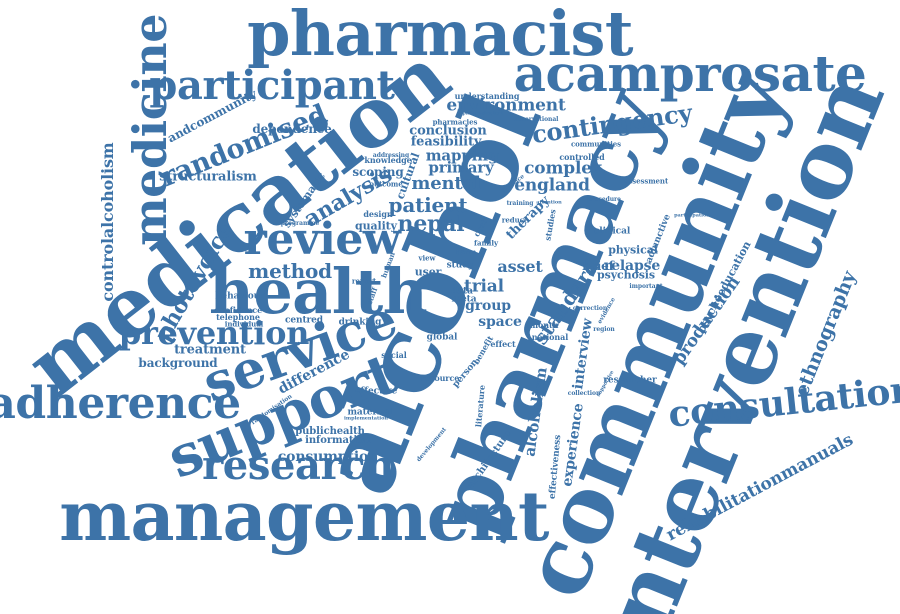  I want to click on word: psychosis, so click(626, 275).